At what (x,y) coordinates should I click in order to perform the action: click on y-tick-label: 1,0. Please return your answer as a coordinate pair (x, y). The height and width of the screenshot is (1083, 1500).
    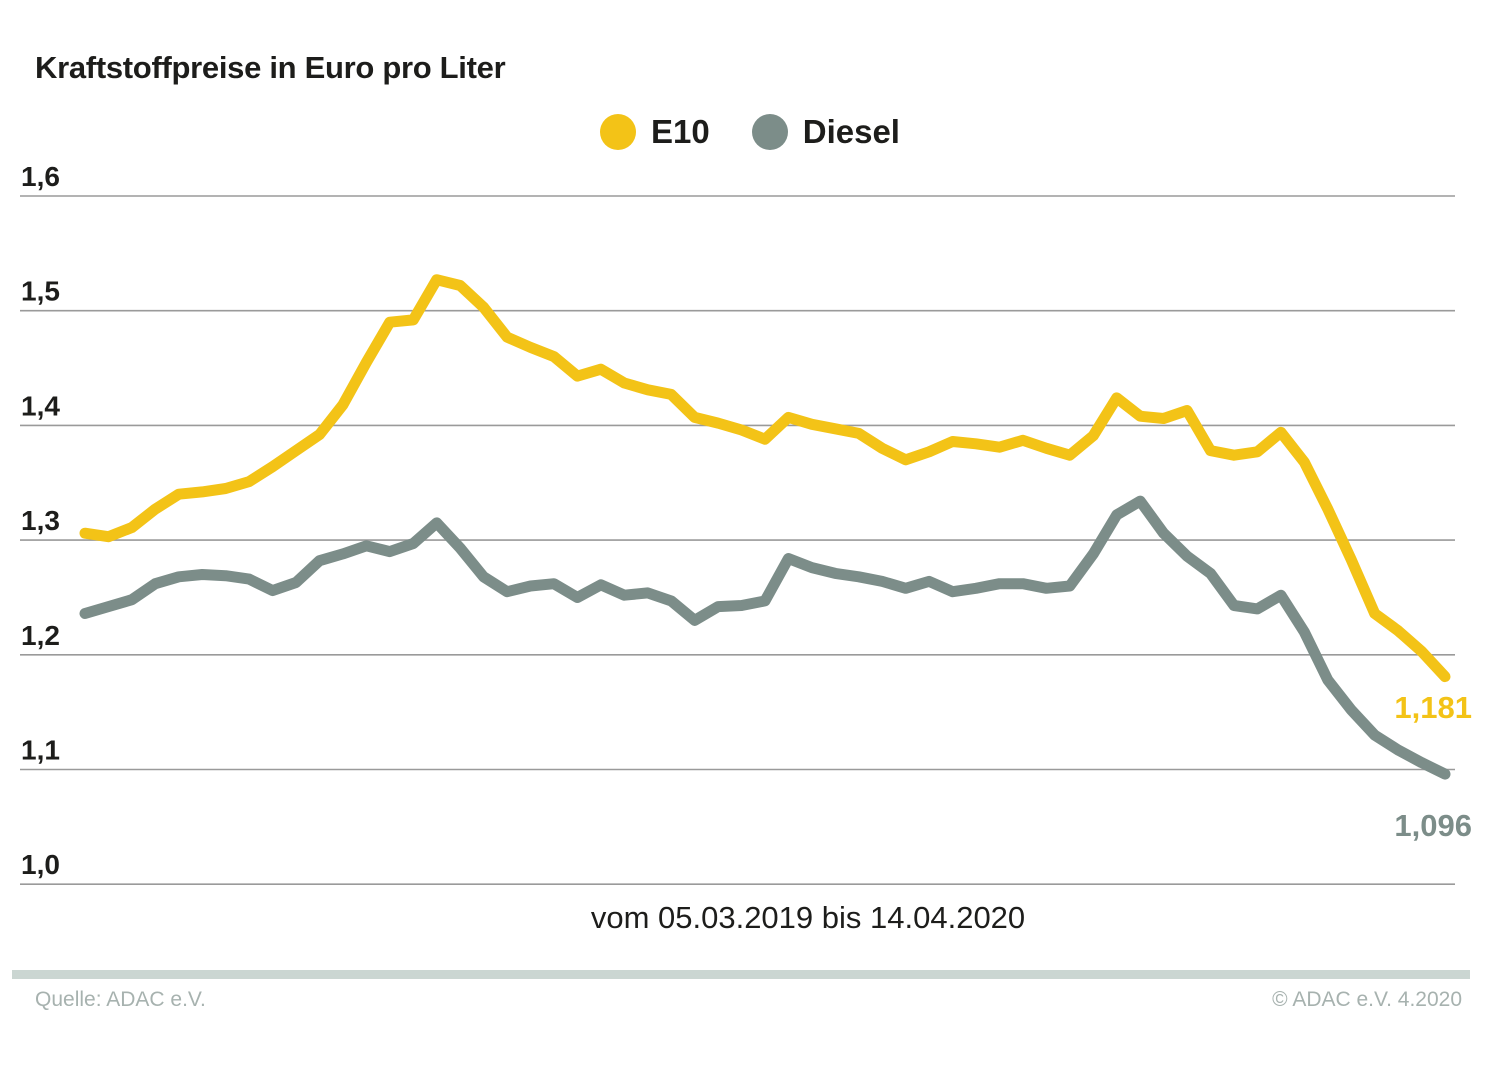
    Looking at the image, I should click on (40, 864).